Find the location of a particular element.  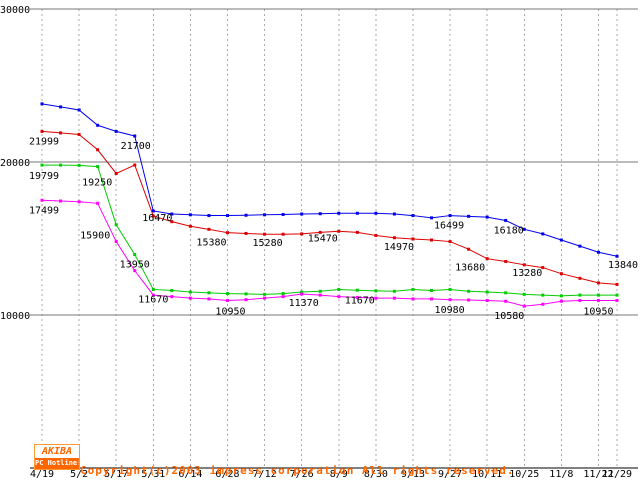

data-point-label: 16180 is located at coordinates (509, 230).